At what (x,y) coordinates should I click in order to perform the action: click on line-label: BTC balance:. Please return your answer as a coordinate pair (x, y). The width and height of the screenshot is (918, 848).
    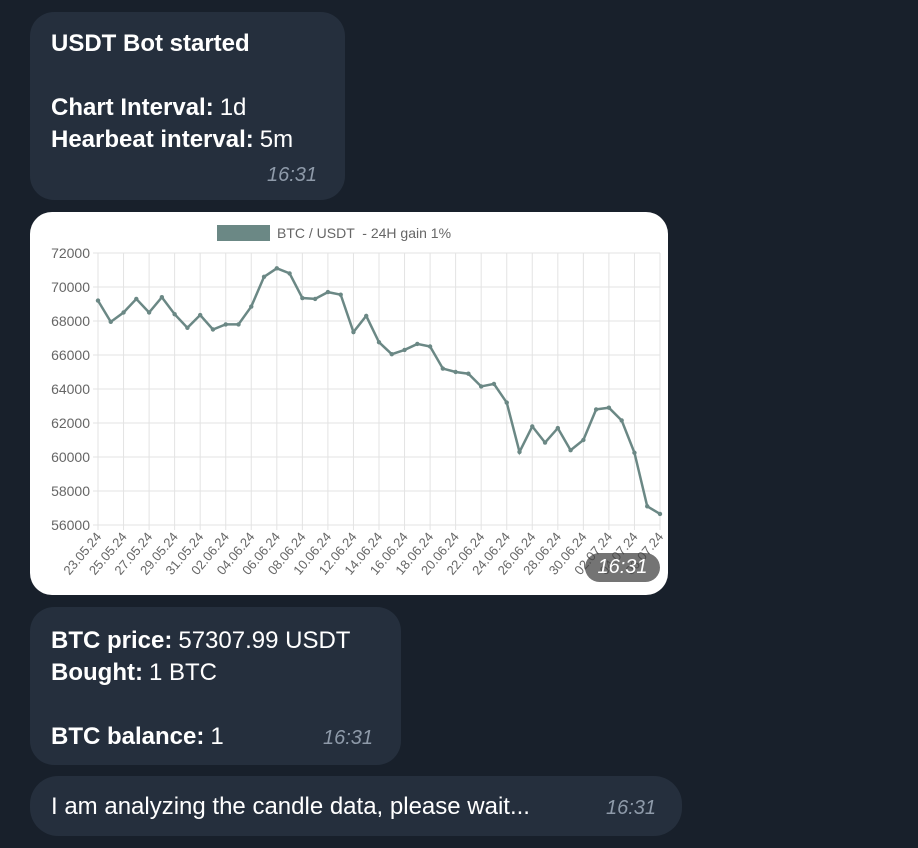
    Looking at the image, I should click on (128, 736).